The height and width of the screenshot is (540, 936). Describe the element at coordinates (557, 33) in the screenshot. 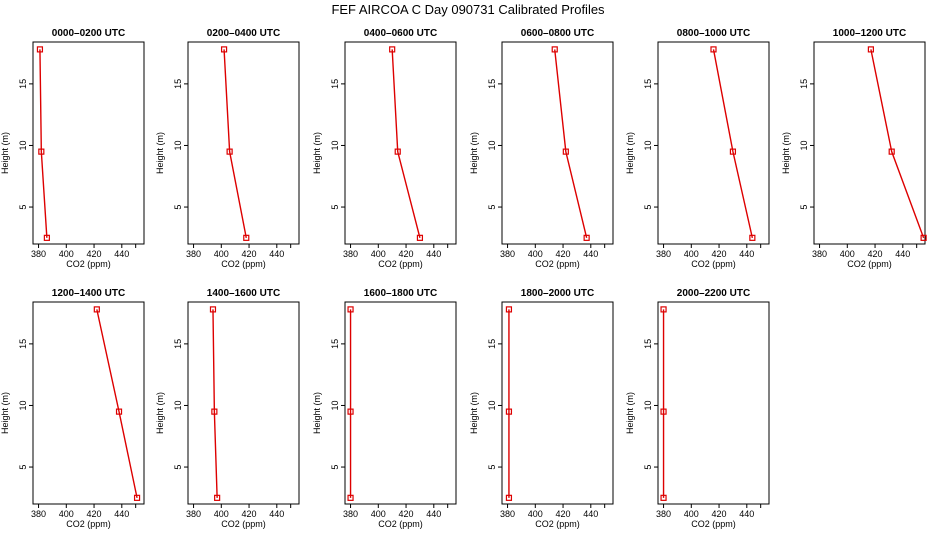

I see `panel-title: 0600–0800 UTC` at that location.